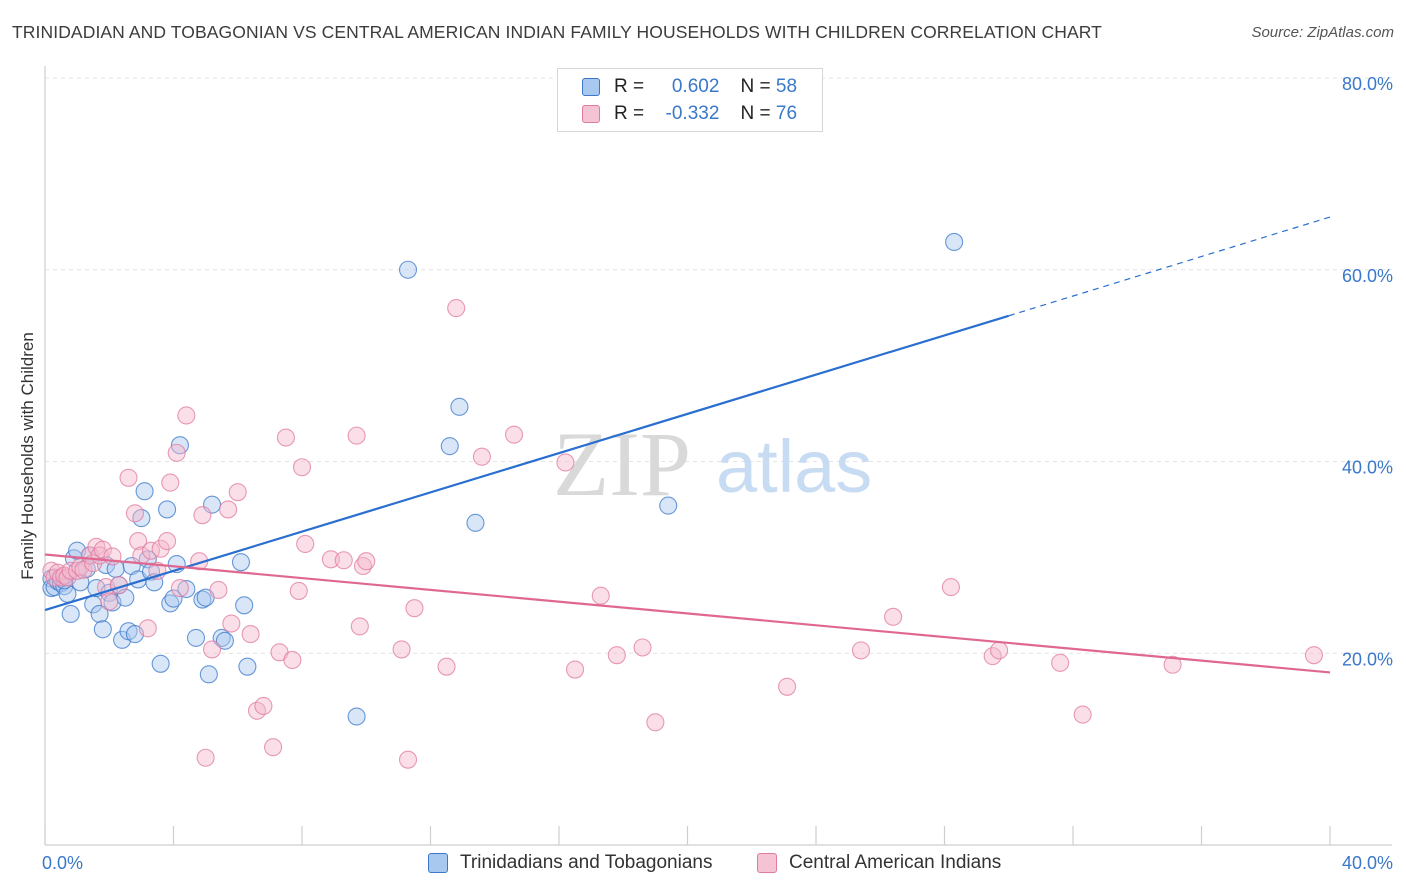 The height and width of the screenshot is (892, 1406). Describe the element at coordinates (687, 613) in the screenshot. I see `trend-line-pink` at that location.